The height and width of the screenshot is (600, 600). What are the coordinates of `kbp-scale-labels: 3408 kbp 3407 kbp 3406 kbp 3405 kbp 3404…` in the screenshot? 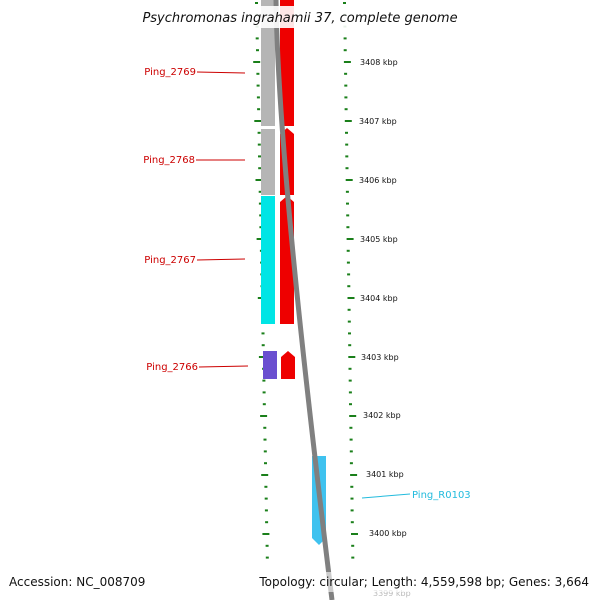 It's located at (385, 328).